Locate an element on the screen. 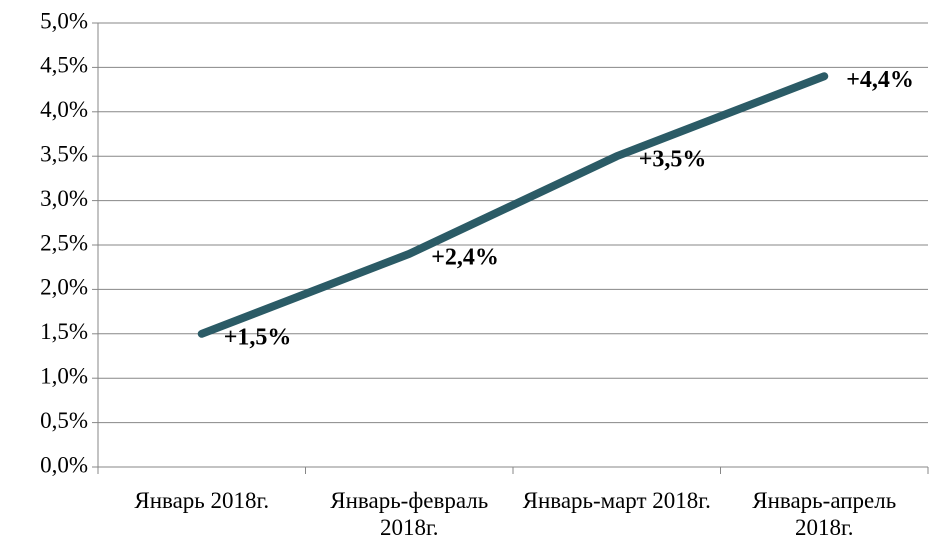 Image resolution: width=931 pixels, height=549 pixels. y-tick-label: 4,0% is located at coordinates (64, 109).